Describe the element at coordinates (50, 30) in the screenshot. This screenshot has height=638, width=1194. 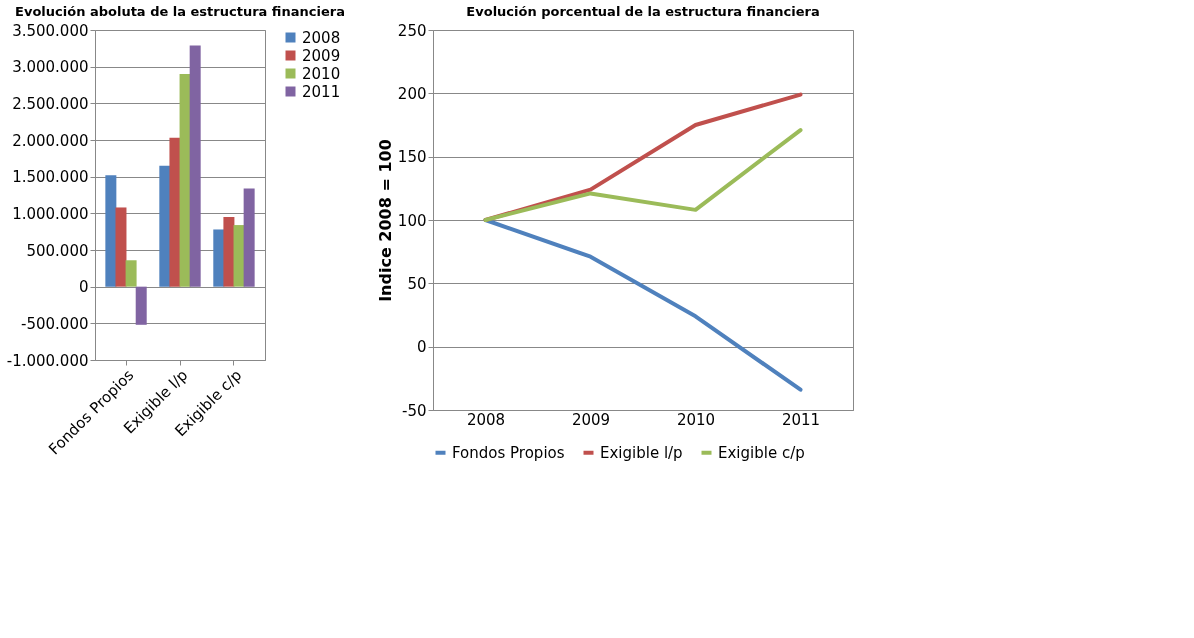
I see `y-tick-label: 3.500.000` at that location.